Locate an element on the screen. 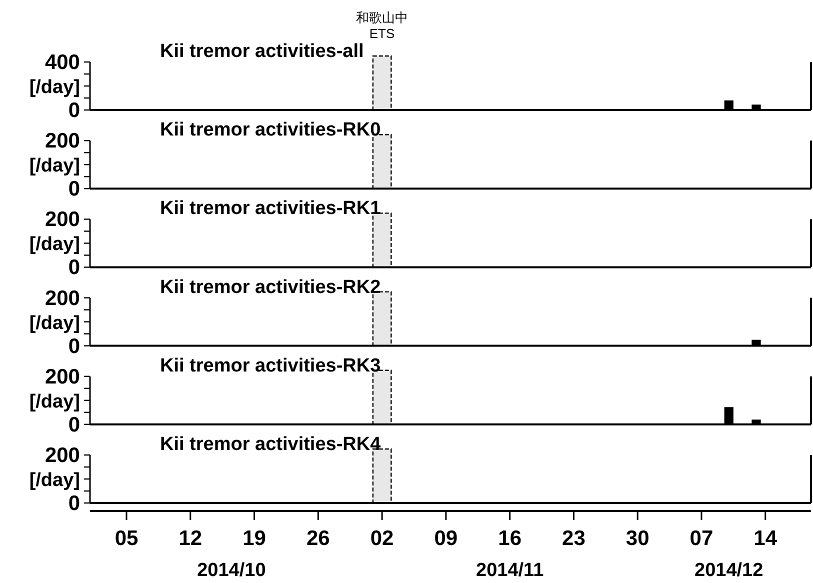  text: 2014/10 is located at coordinates (231, 570).